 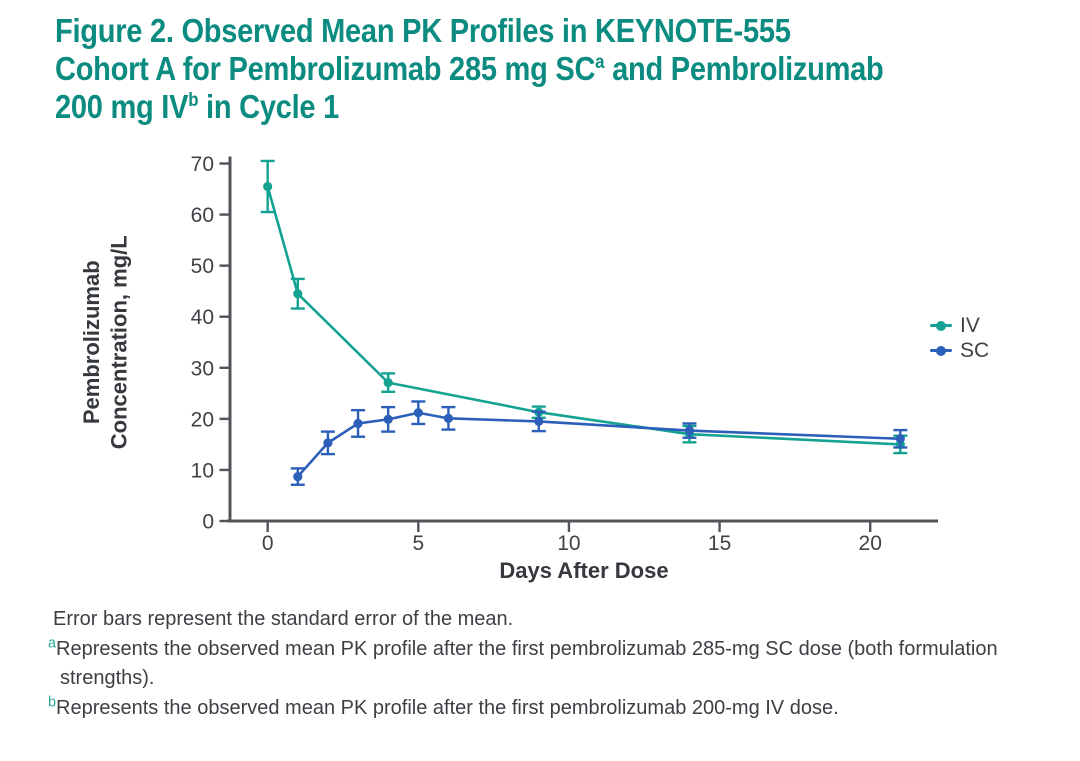 I want to click on title-superscript-b: b, so click(x=193, y=100).